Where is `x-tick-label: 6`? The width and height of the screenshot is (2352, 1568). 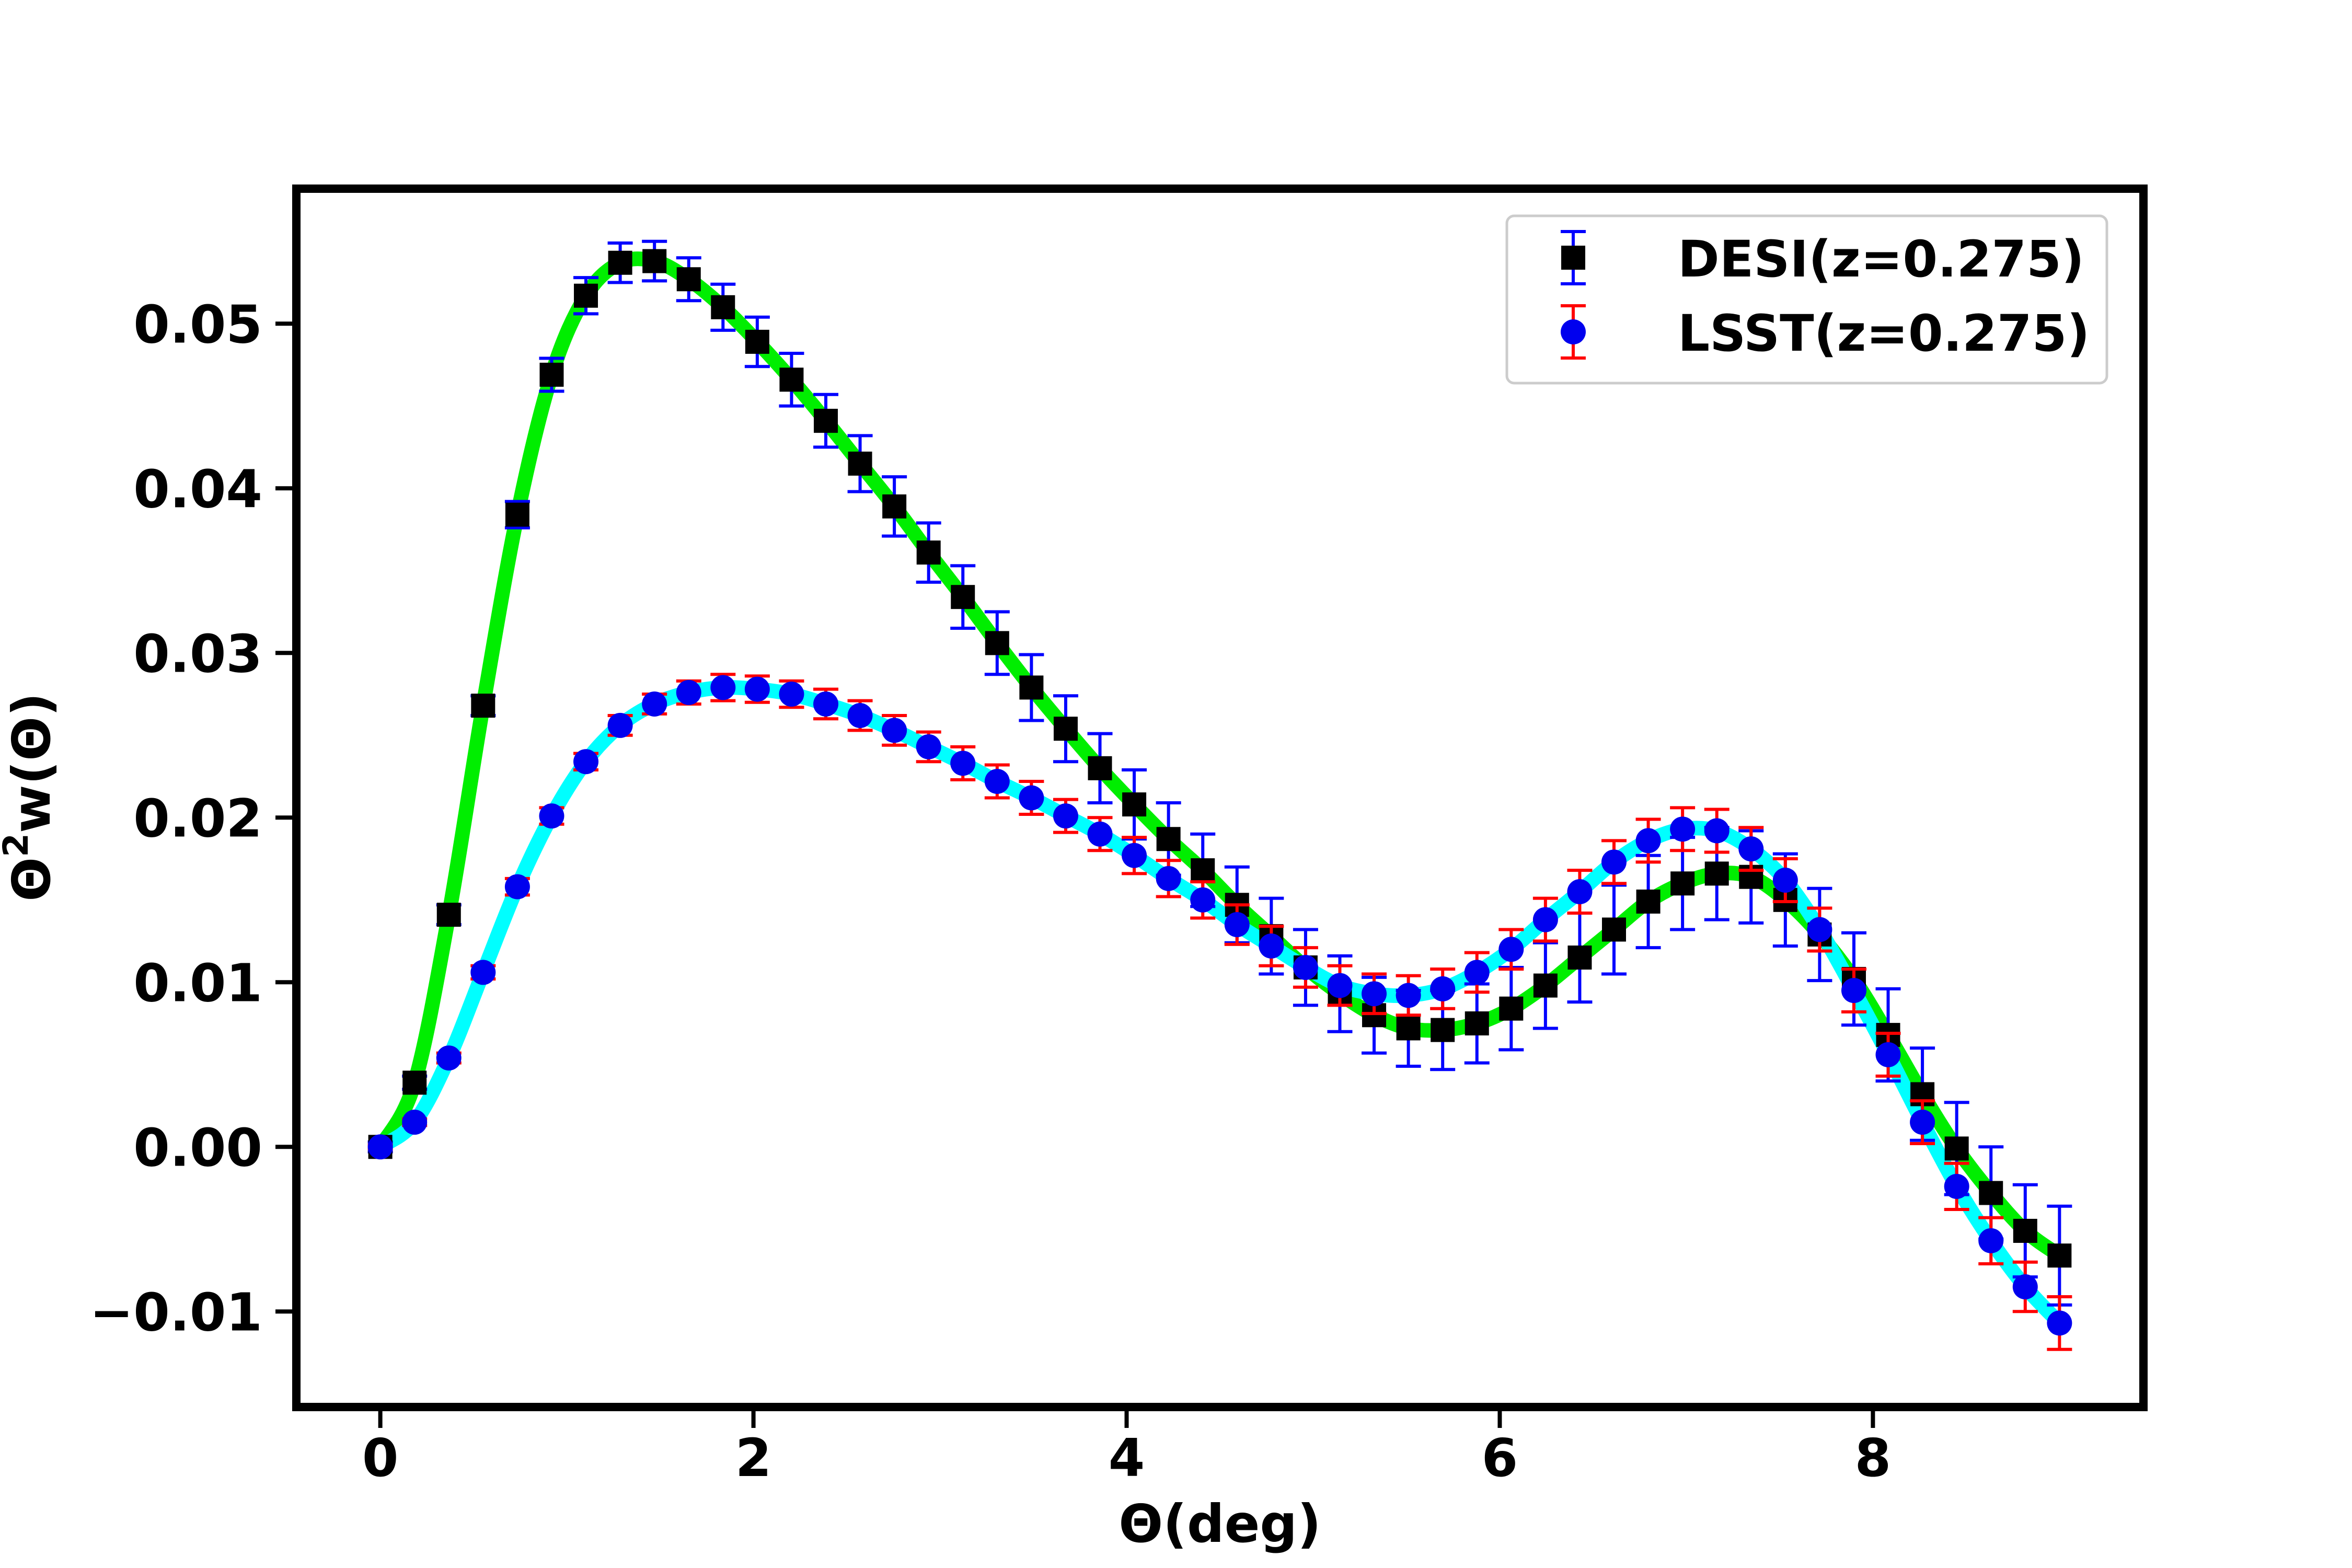 x-tick-label: 6 is located at coordinates (1500, 1458).